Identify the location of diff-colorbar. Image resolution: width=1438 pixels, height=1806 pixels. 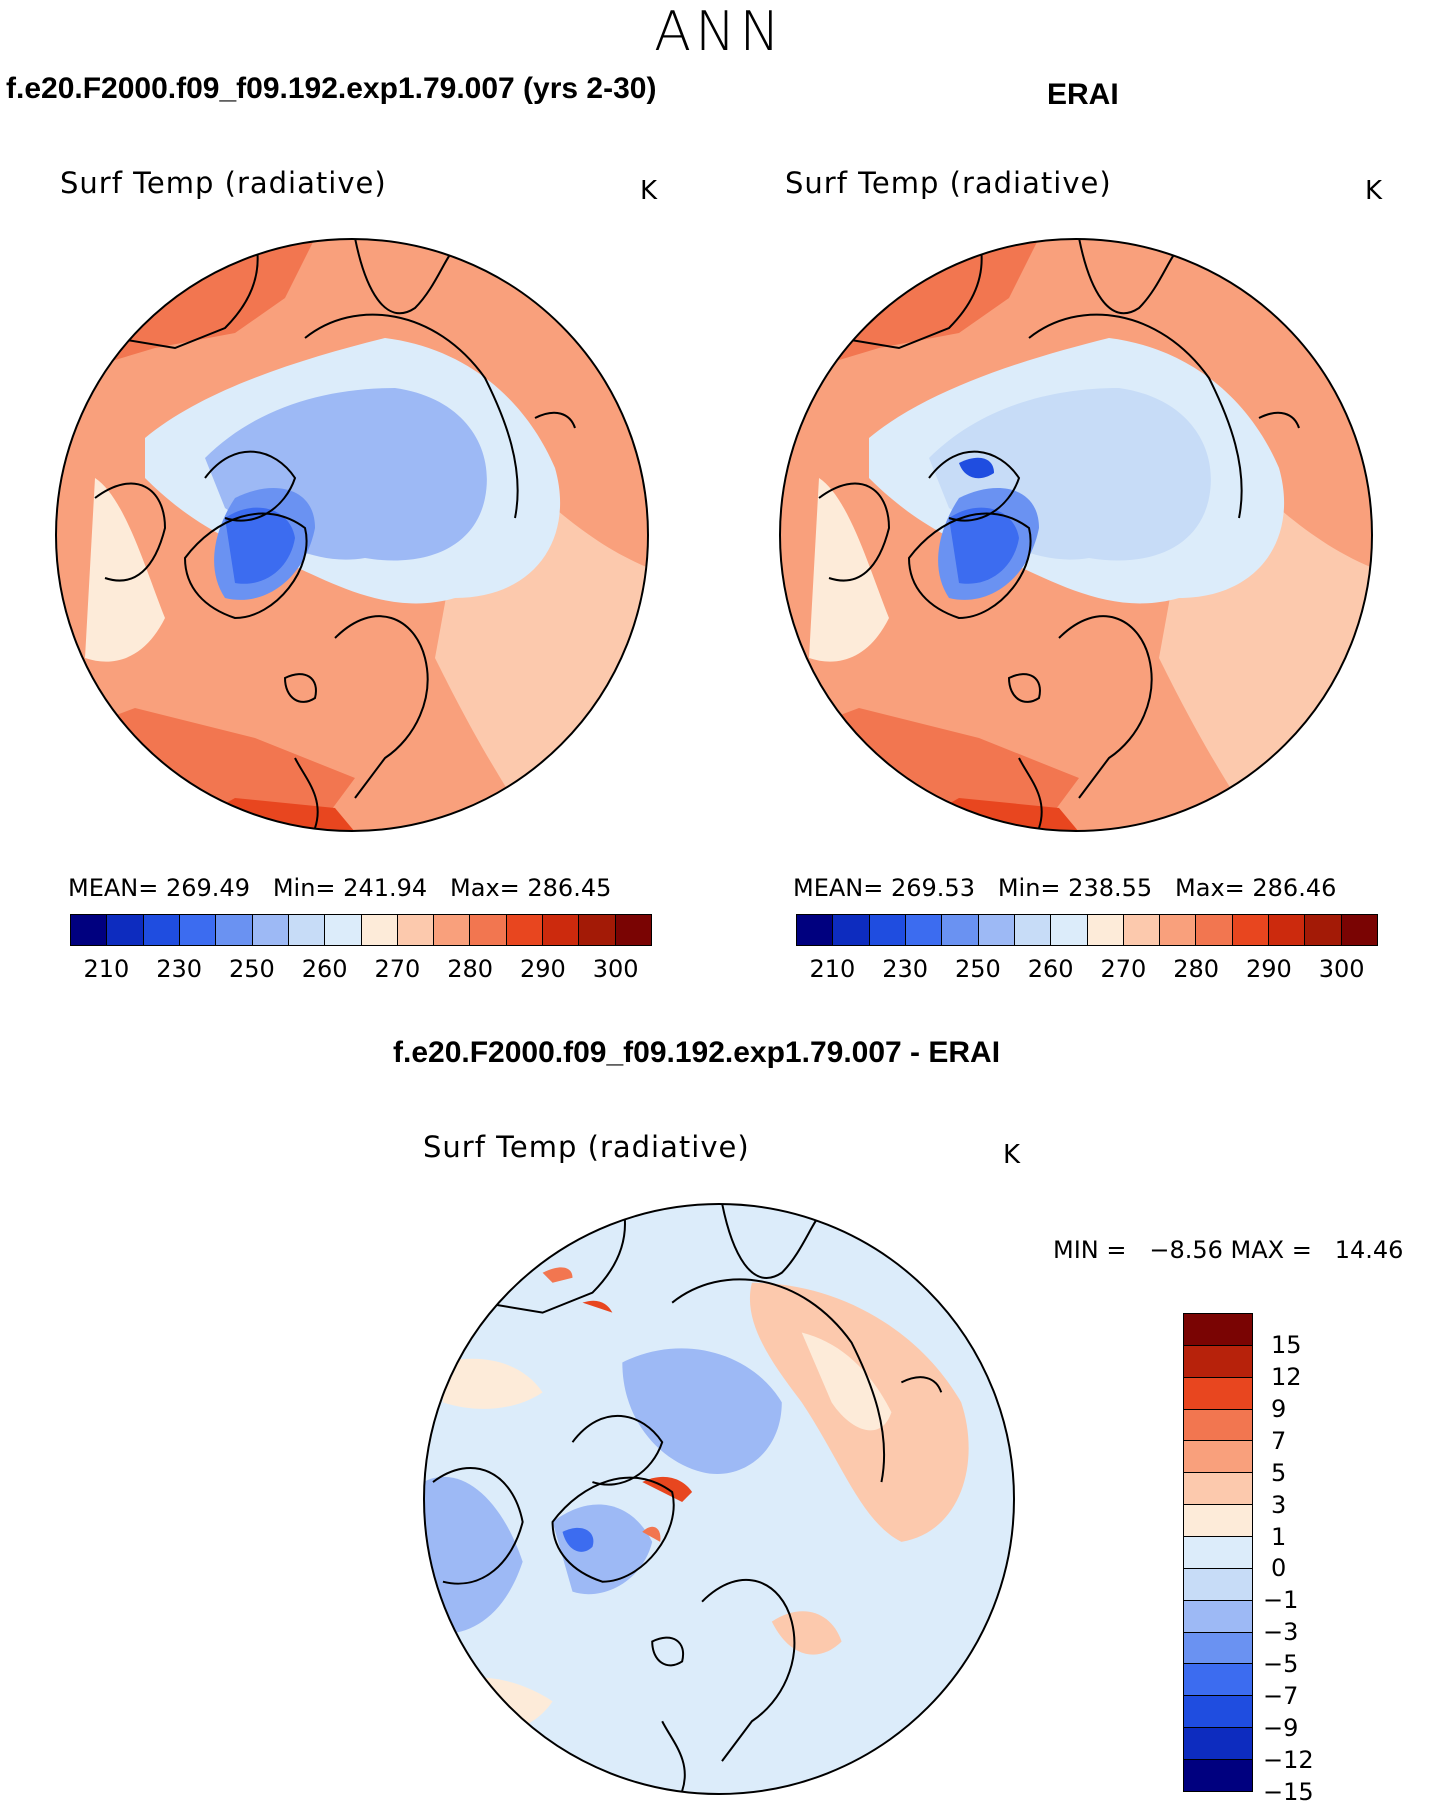
(1218, 1552).